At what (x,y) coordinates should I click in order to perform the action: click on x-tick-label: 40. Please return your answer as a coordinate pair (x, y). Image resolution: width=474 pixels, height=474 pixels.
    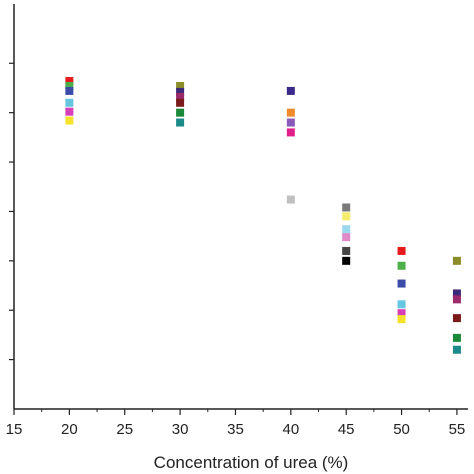
    Looking at the image, I should click on (290, 429).